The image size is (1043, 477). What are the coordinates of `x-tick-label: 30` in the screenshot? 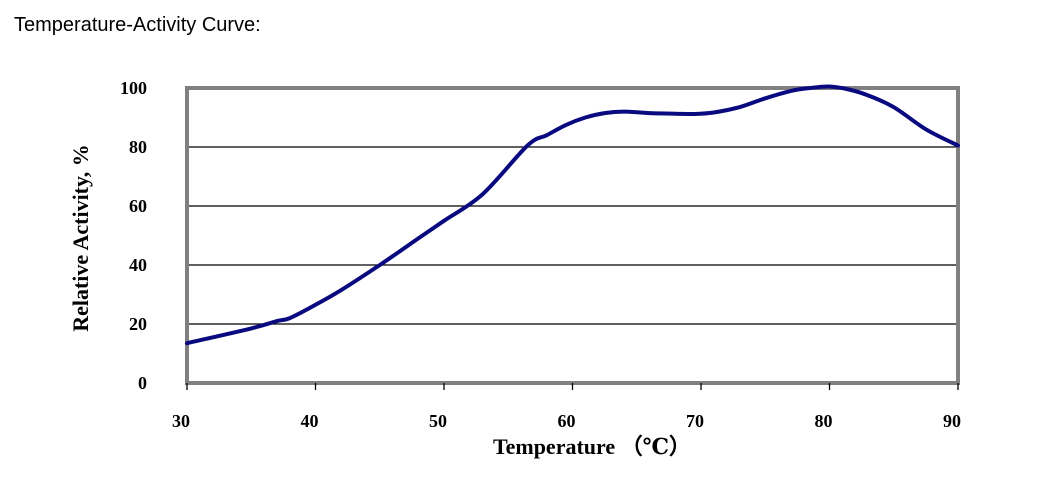 It's located at (181, 421).